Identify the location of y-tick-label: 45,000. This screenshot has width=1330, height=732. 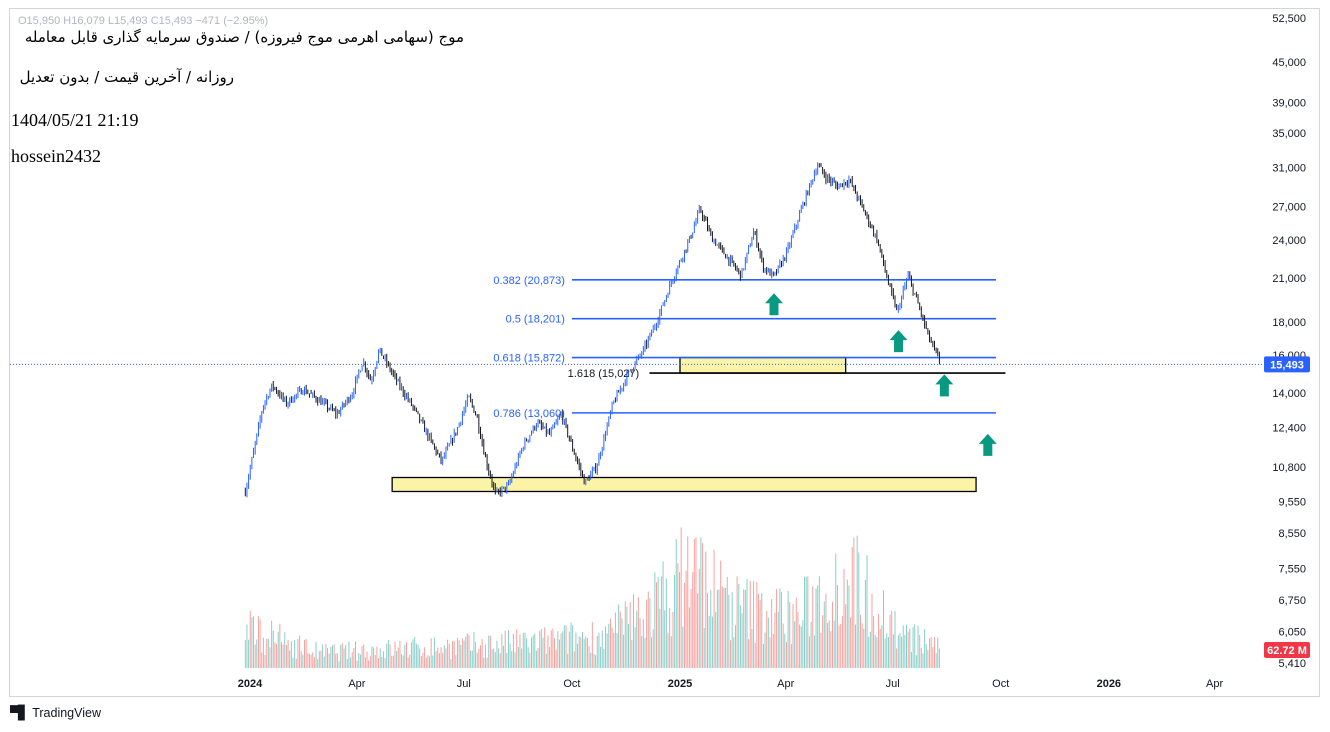
(1289, 63).